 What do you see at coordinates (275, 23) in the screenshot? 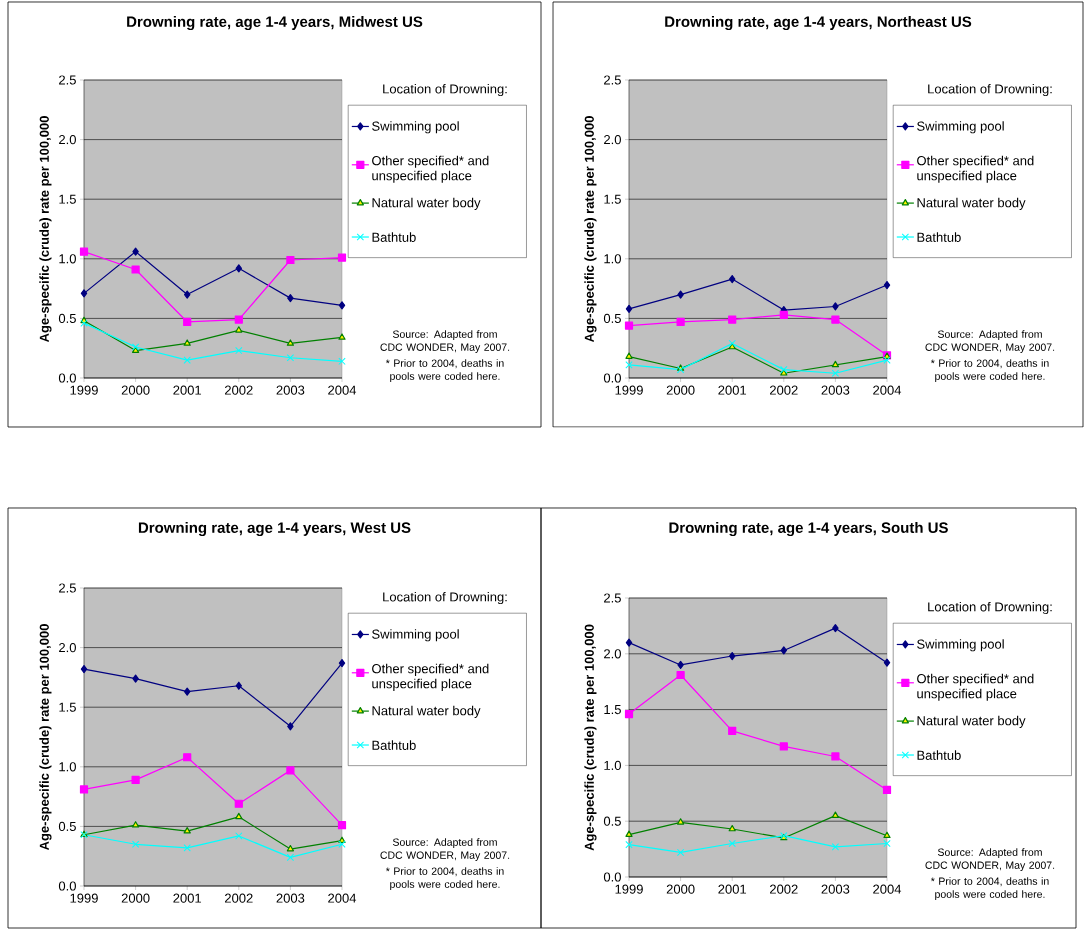
I see `chart-title: Drowning rate, age 1-4 years, Midwest US` at bounding box center [275, 23].